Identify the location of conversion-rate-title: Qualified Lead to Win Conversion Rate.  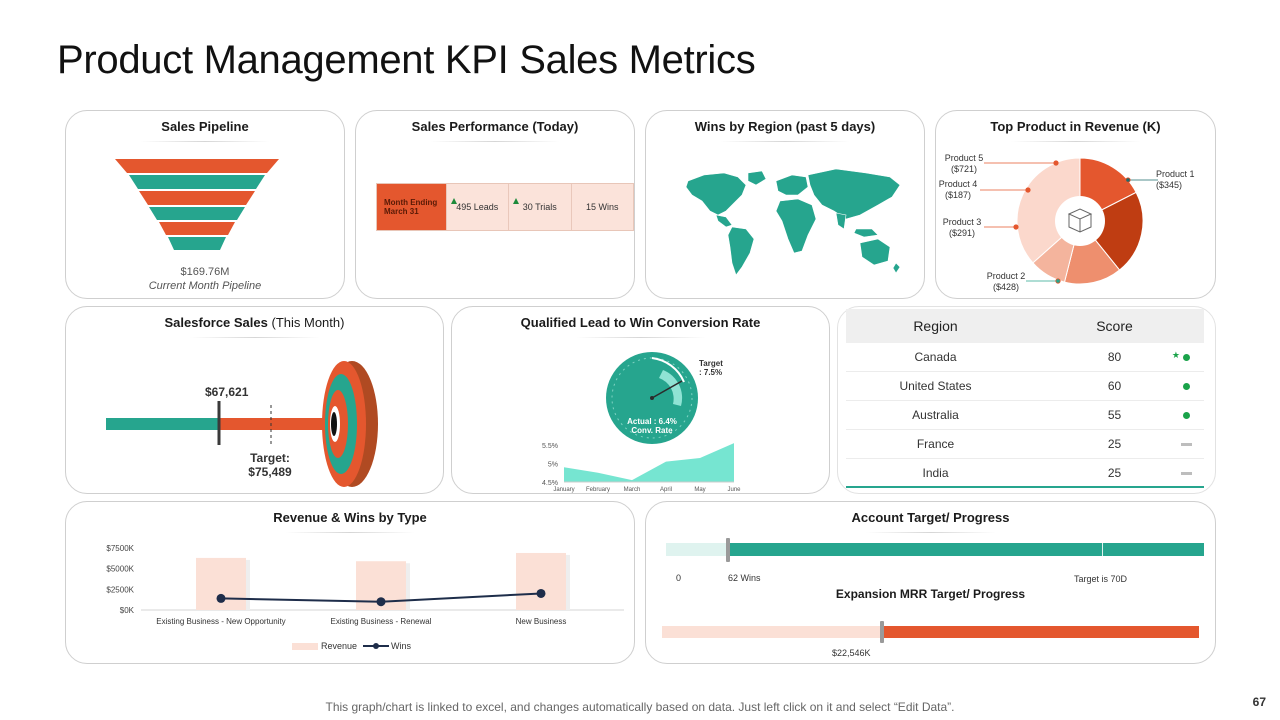
(640, 326).